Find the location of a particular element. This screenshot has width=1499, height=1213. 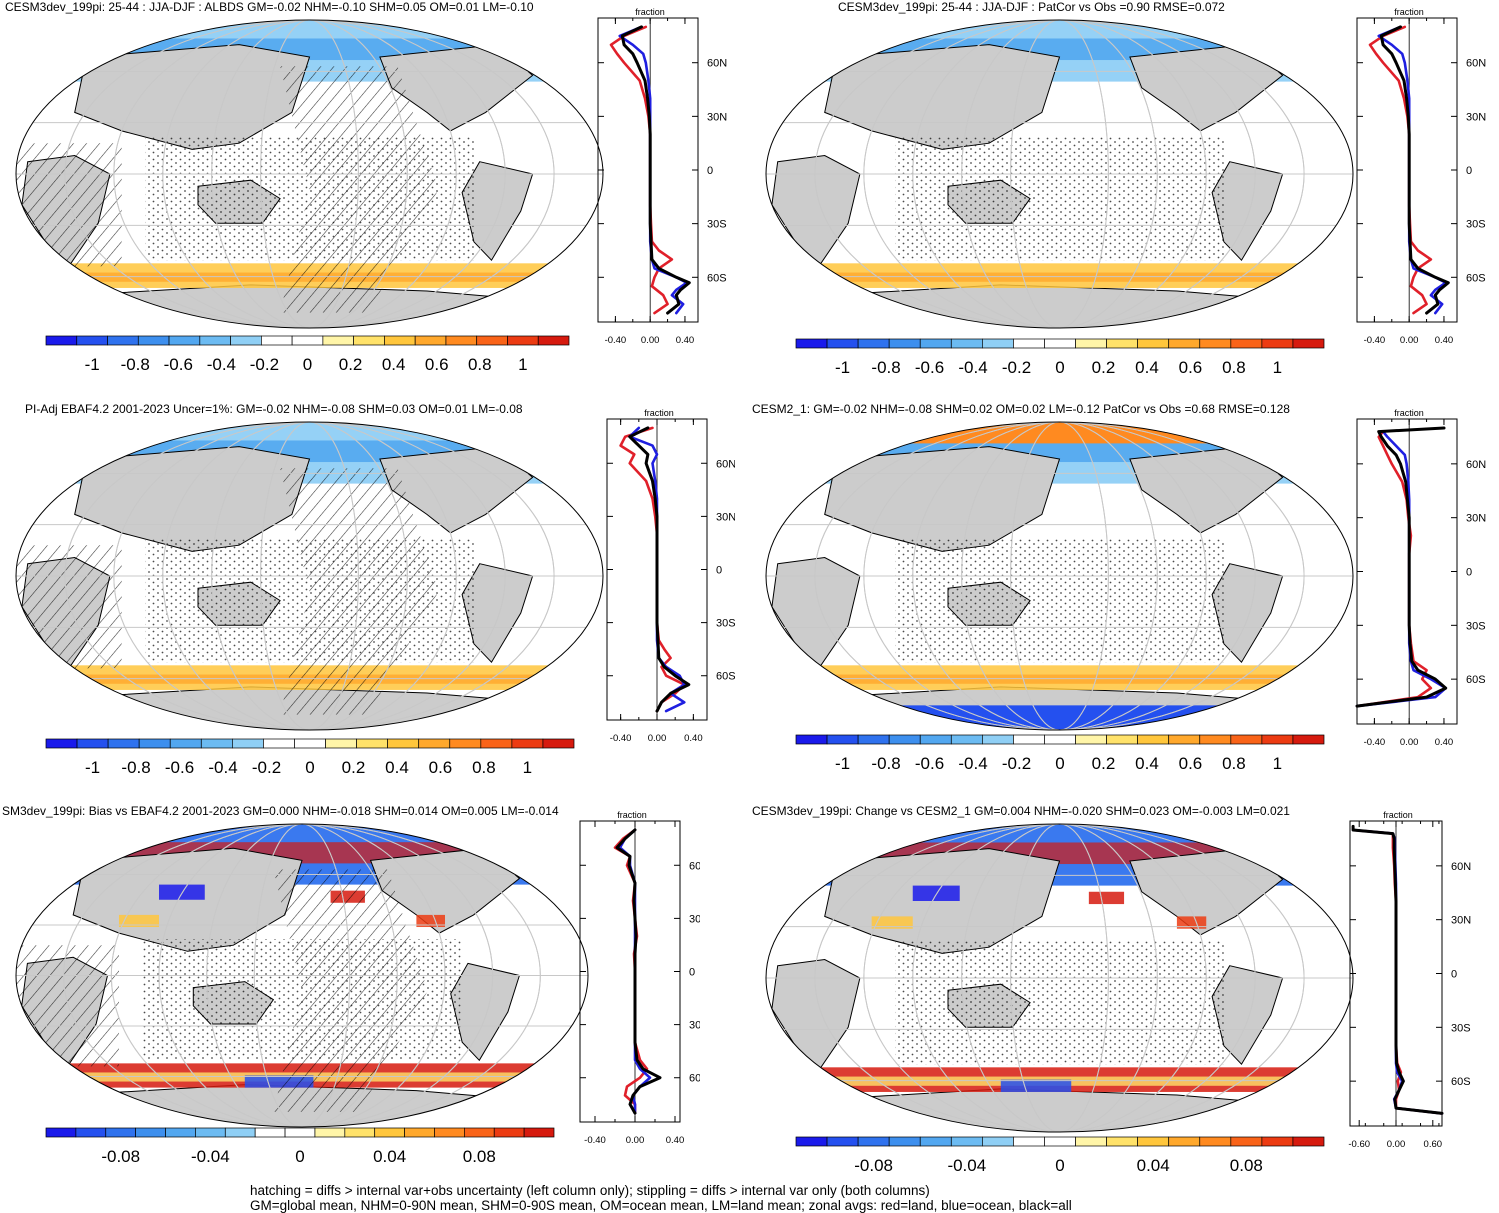

panel-1-map is located at coordinates (309, 174).